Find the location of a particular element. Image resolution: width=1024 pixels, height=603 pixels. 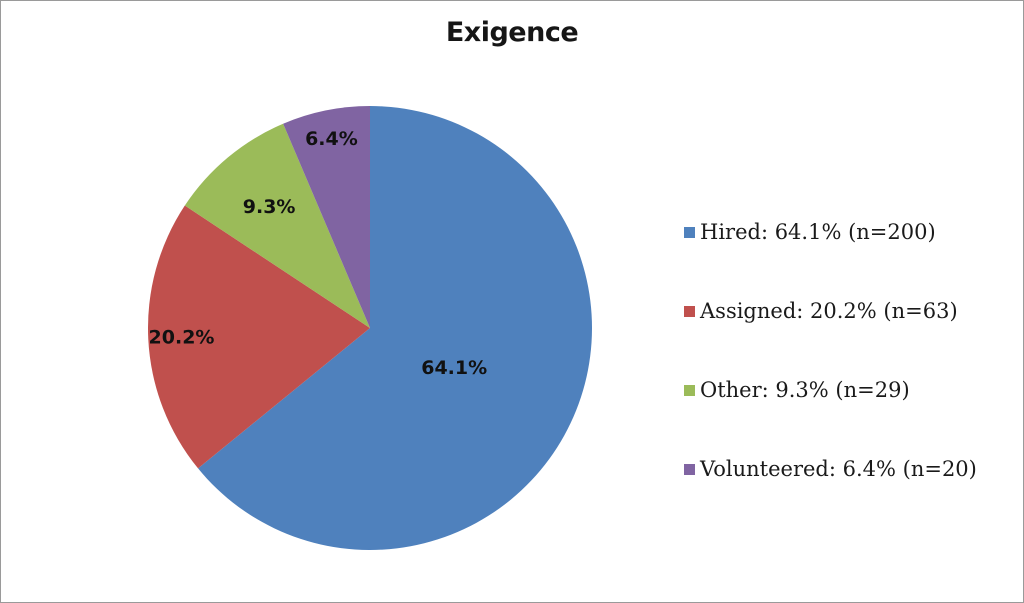

legend-swatch-assigned is located at coordinates (689, 311).